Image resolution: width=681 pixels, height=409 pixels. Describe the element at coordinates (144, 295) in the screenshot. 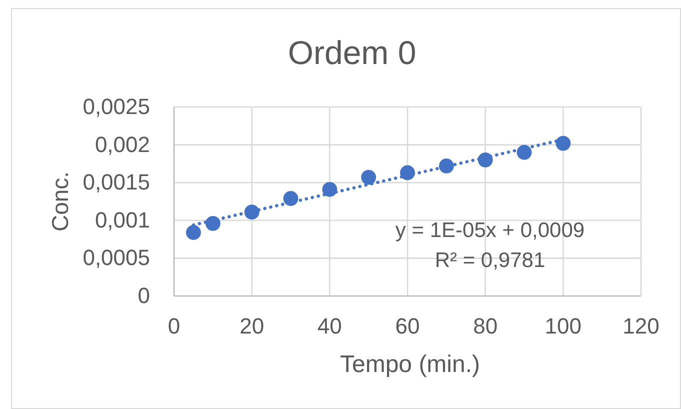

I see `y-tick-label: 0` at that location.